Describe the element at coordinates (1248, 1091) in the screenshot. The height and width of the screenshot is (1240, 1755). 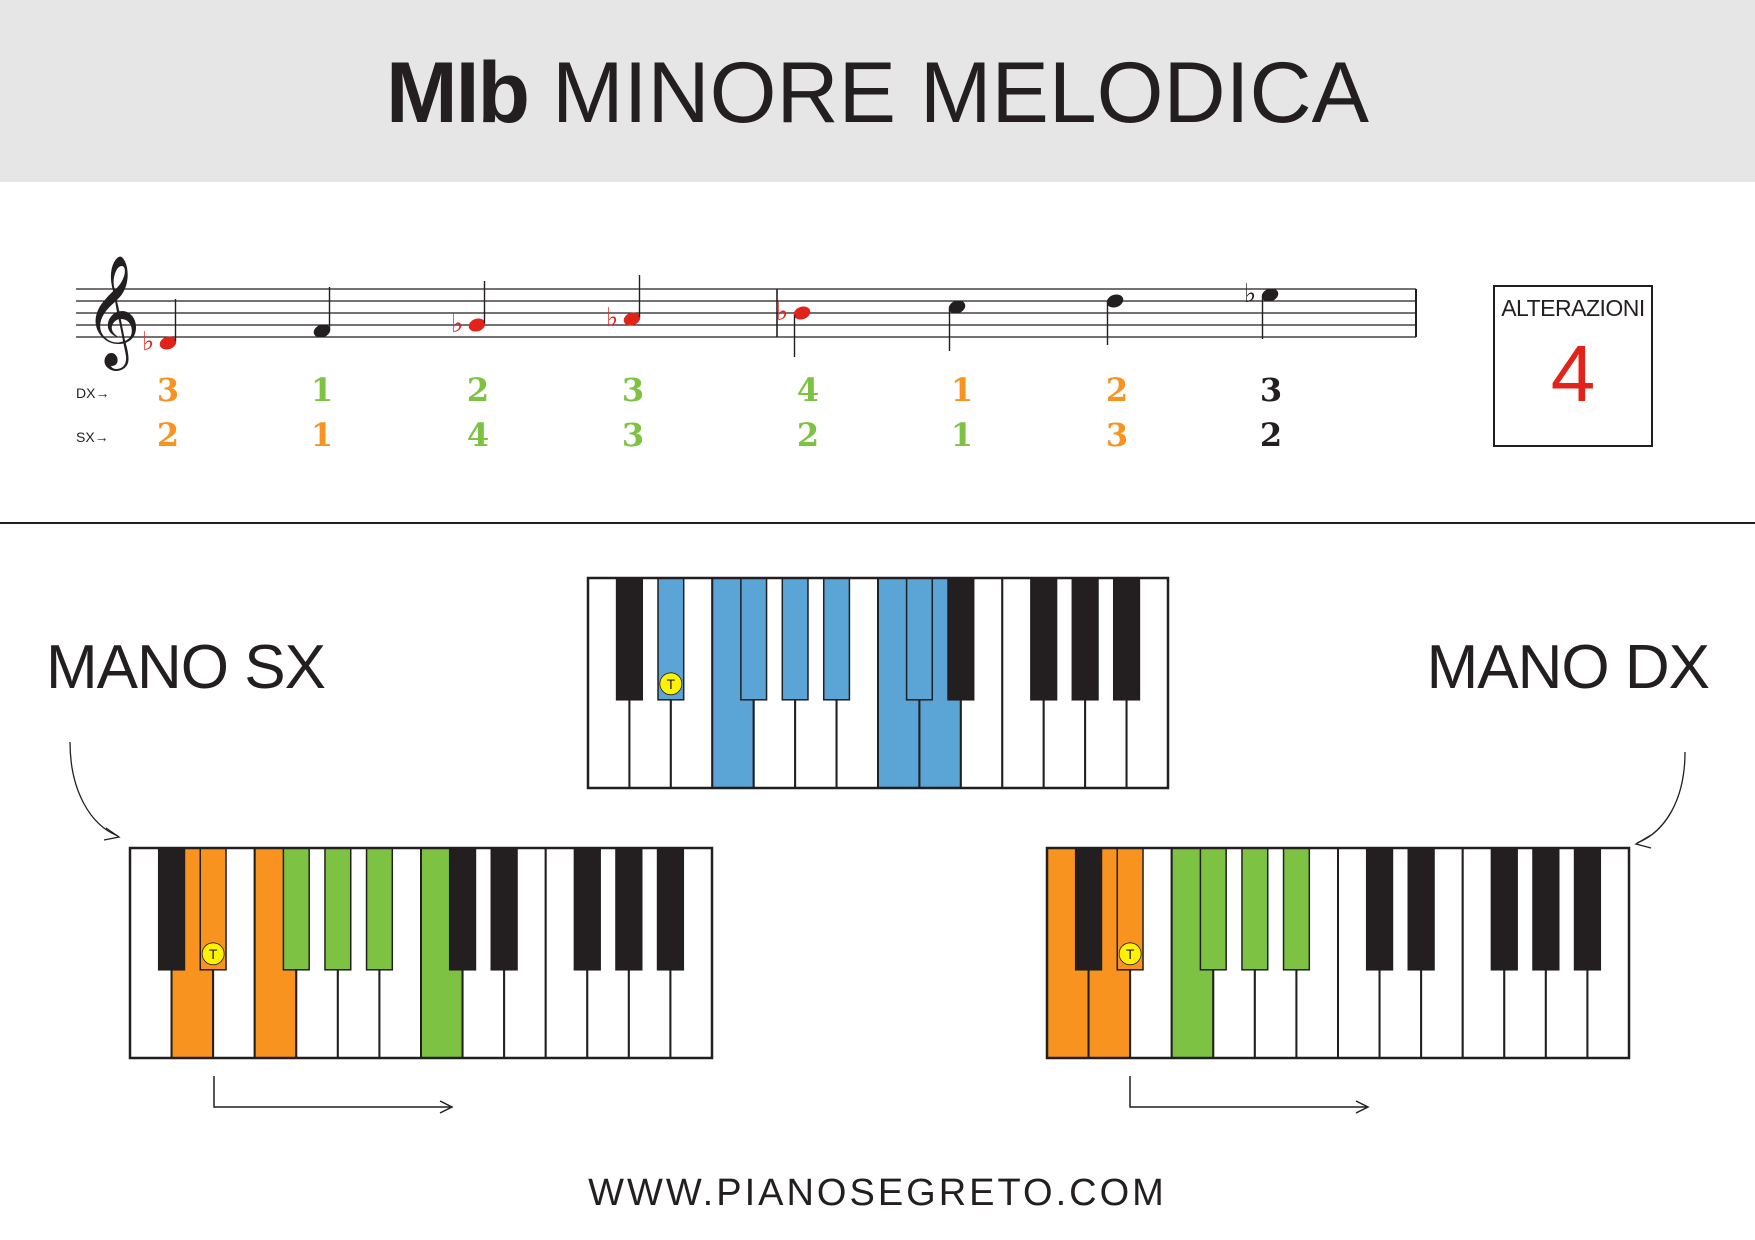
I see `right-direction-arrow` at that location.